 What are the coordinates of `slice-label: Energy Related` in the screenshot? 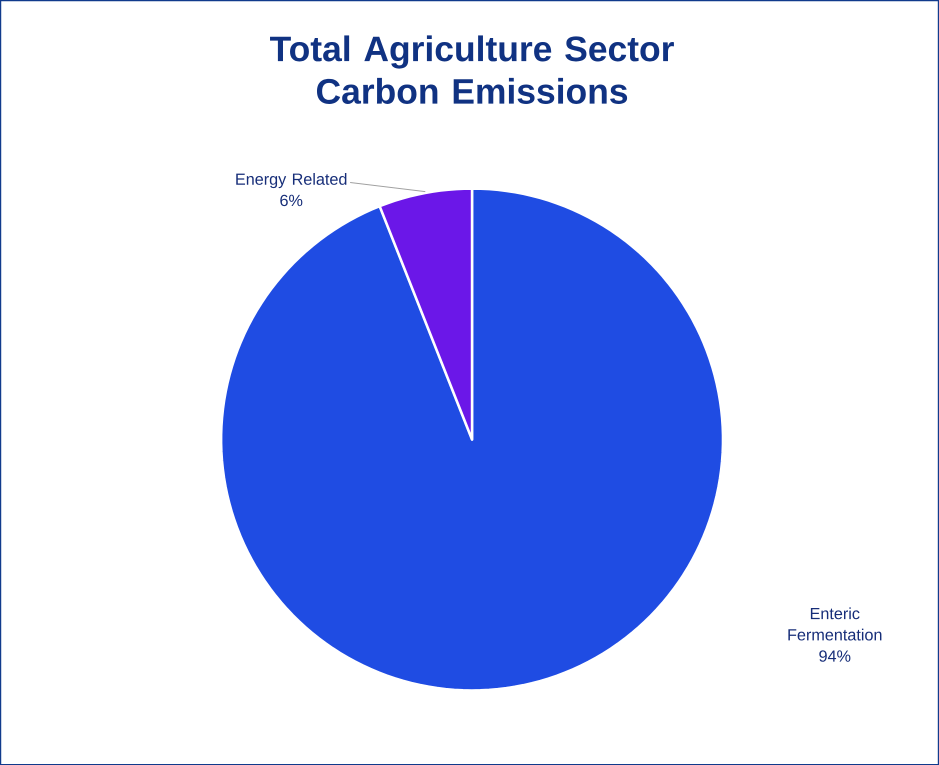 It's located at (291, 180).